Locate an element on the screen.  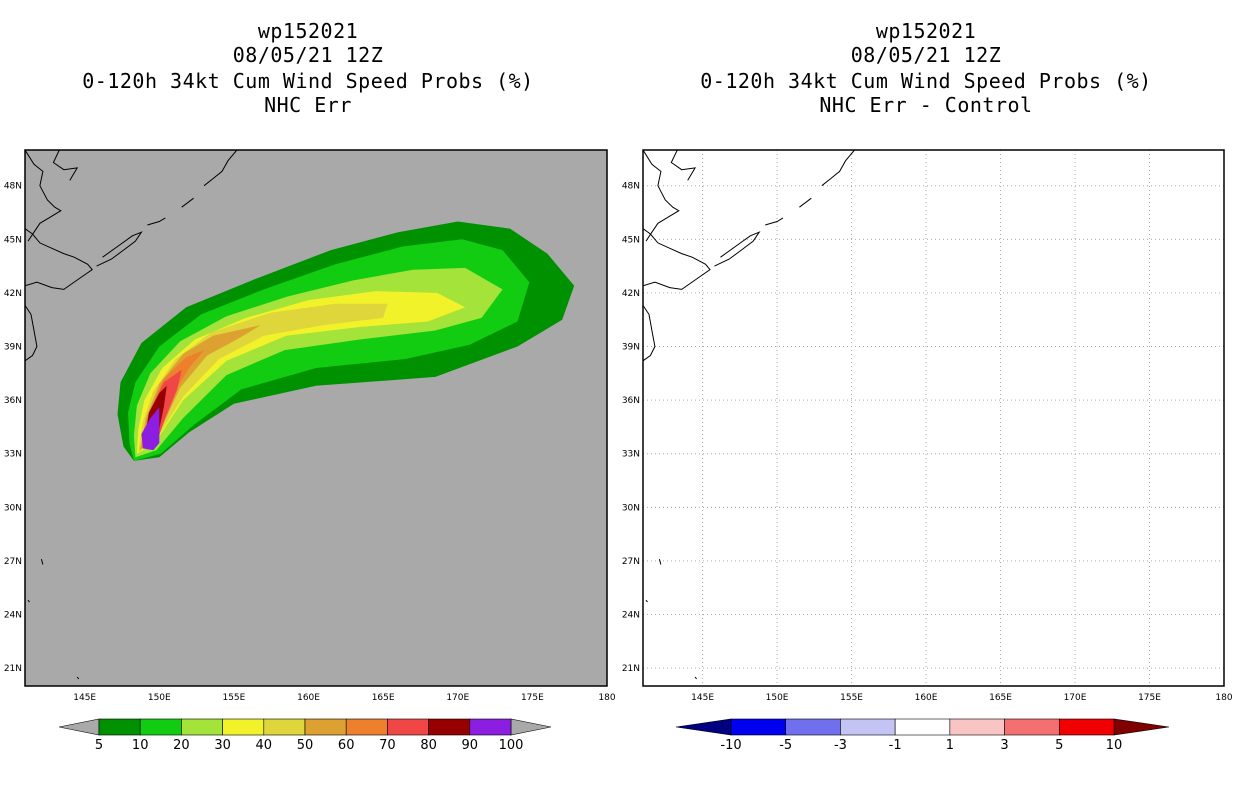
left-colorbar-label-5: 5 is located at coordinates (99, 745).